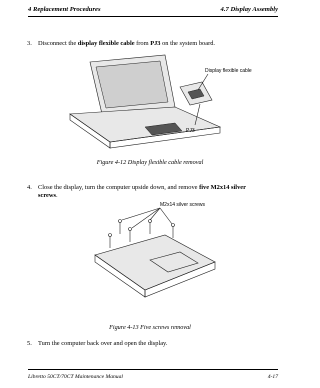 Image resolution: width=320 pixels, height=388 pixels. I want to click on figure-screws: M2x14 silver screws, so click(155, 250).